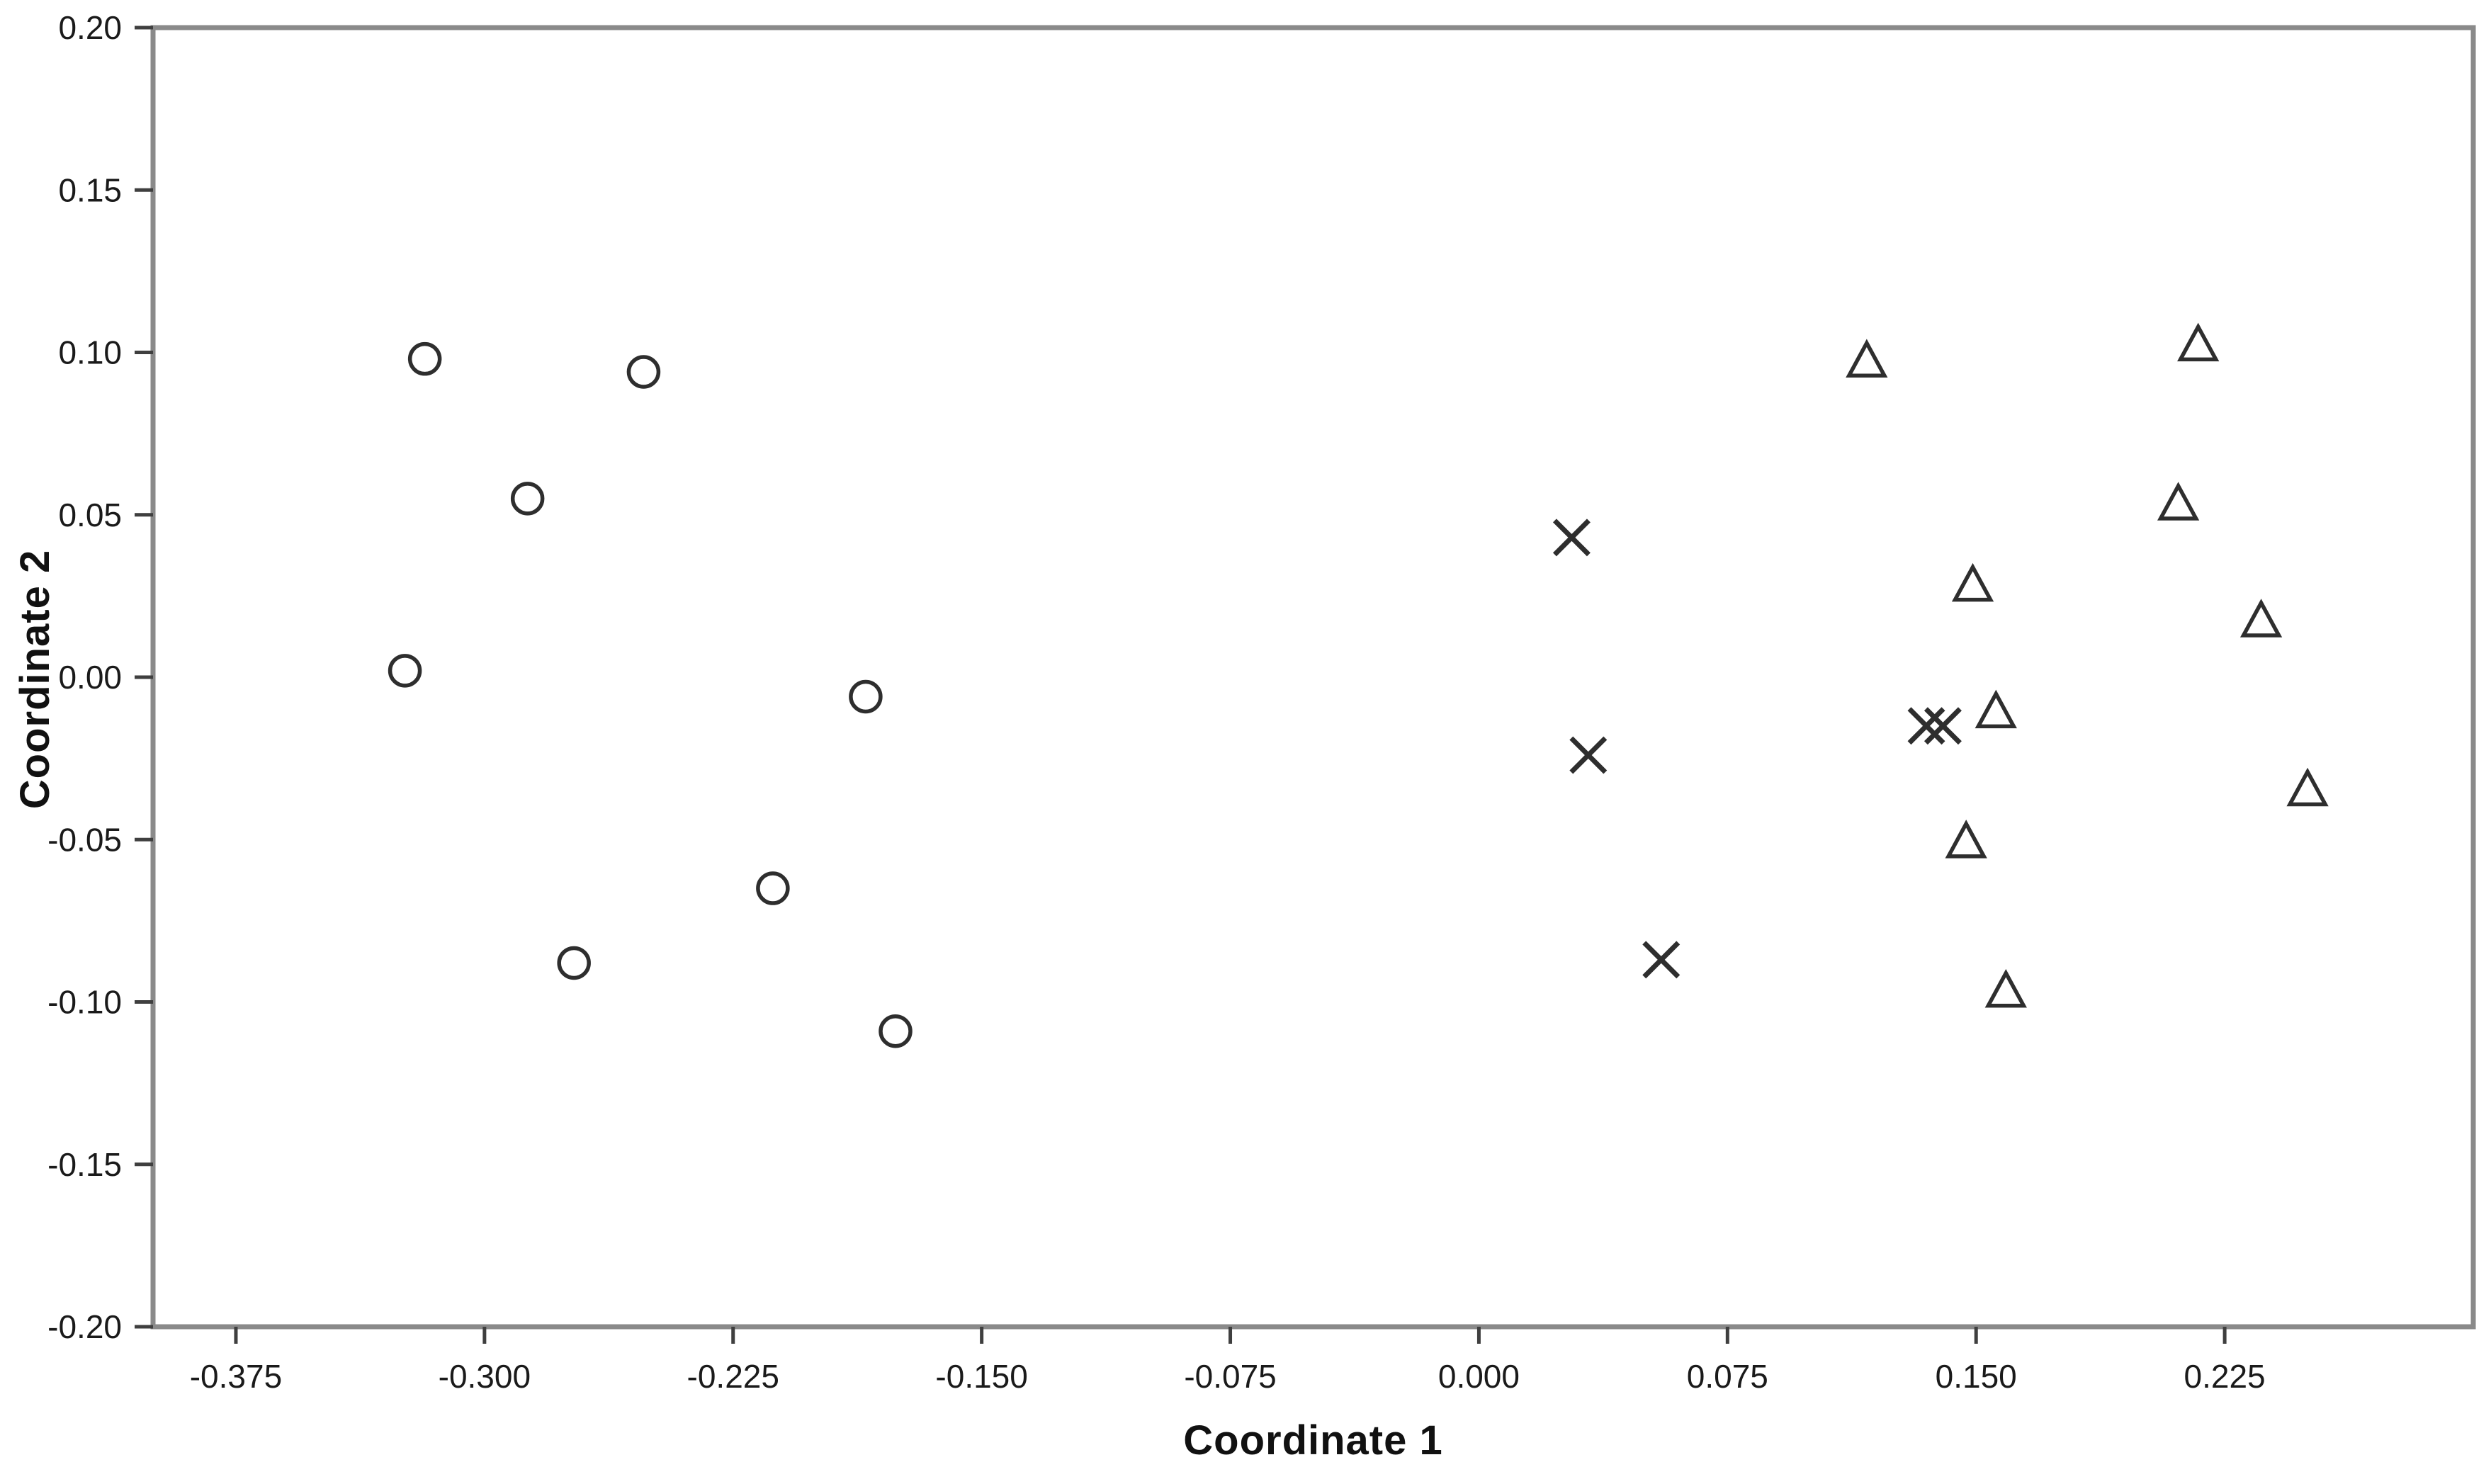  I want to click on y-tick-label: -0.15, so click(84, 1164).